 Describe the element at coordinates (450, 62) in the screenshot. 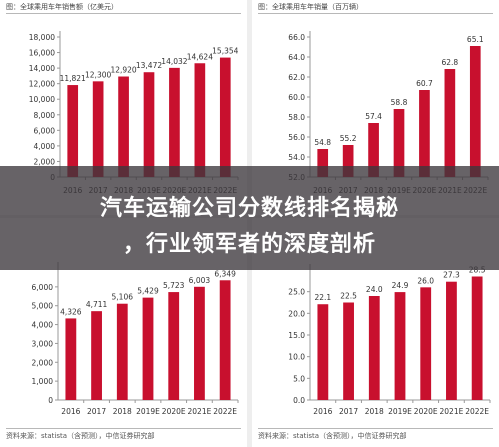

I see `data-label-2021E: 62.8` at that location.